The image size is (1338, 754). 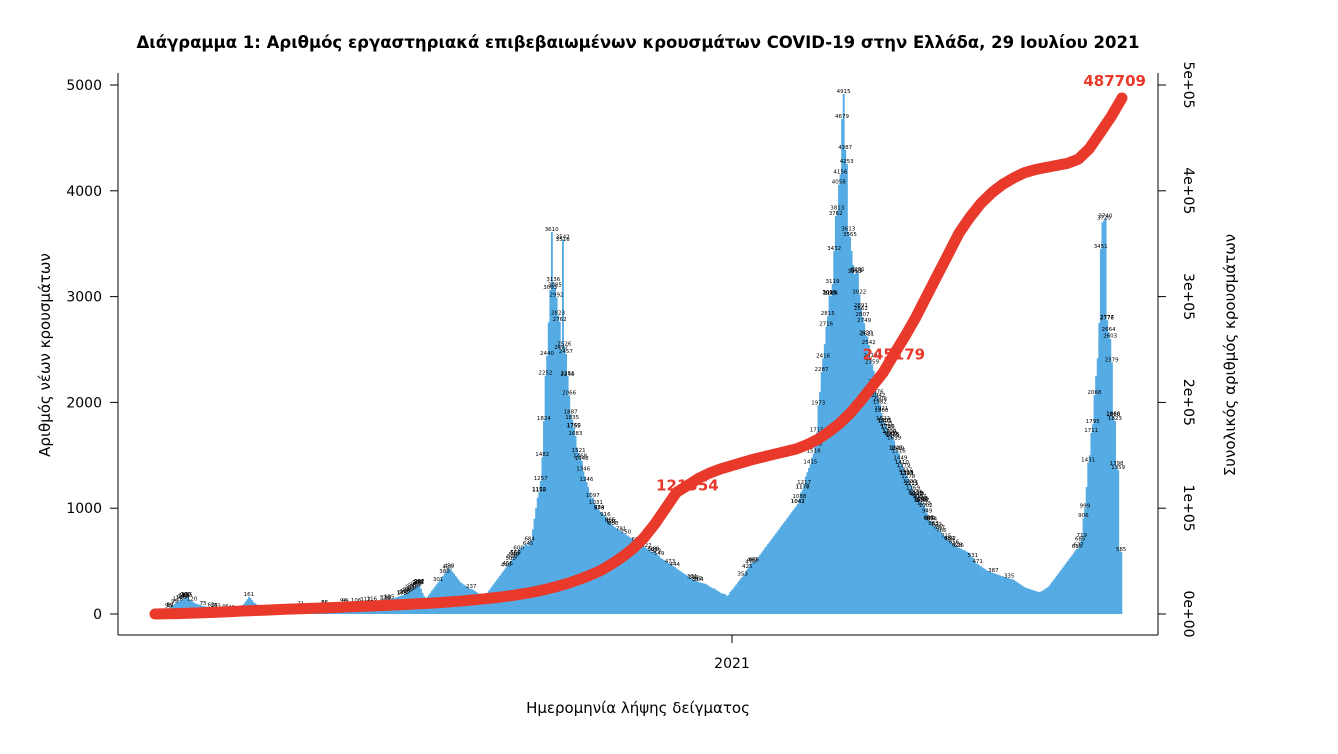 I want to click on bar-data-label: 50, so click(x=168, y=607).